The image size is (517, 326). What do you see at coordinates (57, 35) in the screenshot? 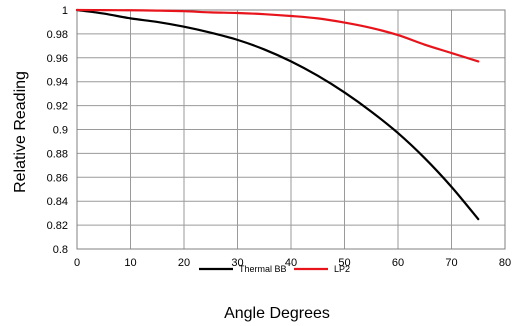
I see `y-tick-label: 0.98` at bounding box center [57, 35].